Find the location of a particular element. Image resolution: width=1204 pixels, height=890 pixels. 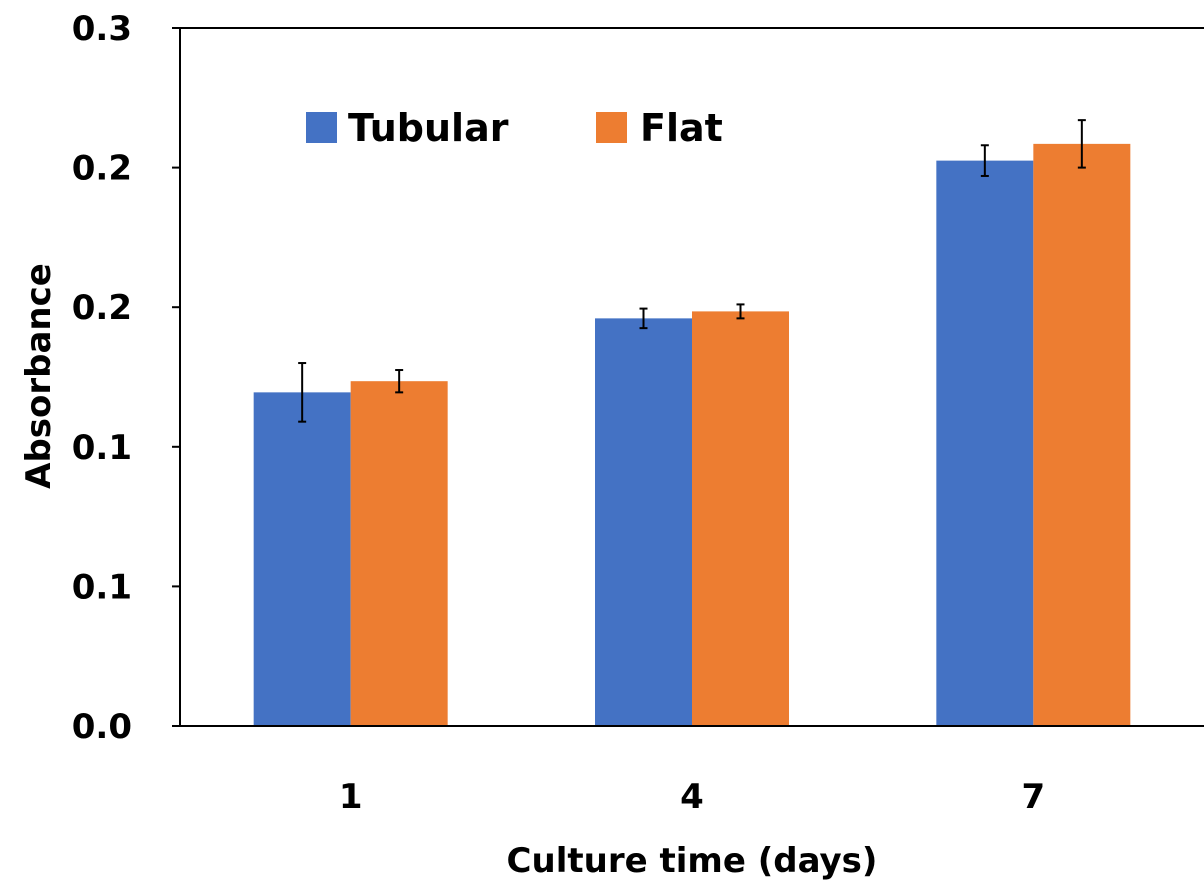

legend: Tubular Flat is located at coordinates (514, 128).